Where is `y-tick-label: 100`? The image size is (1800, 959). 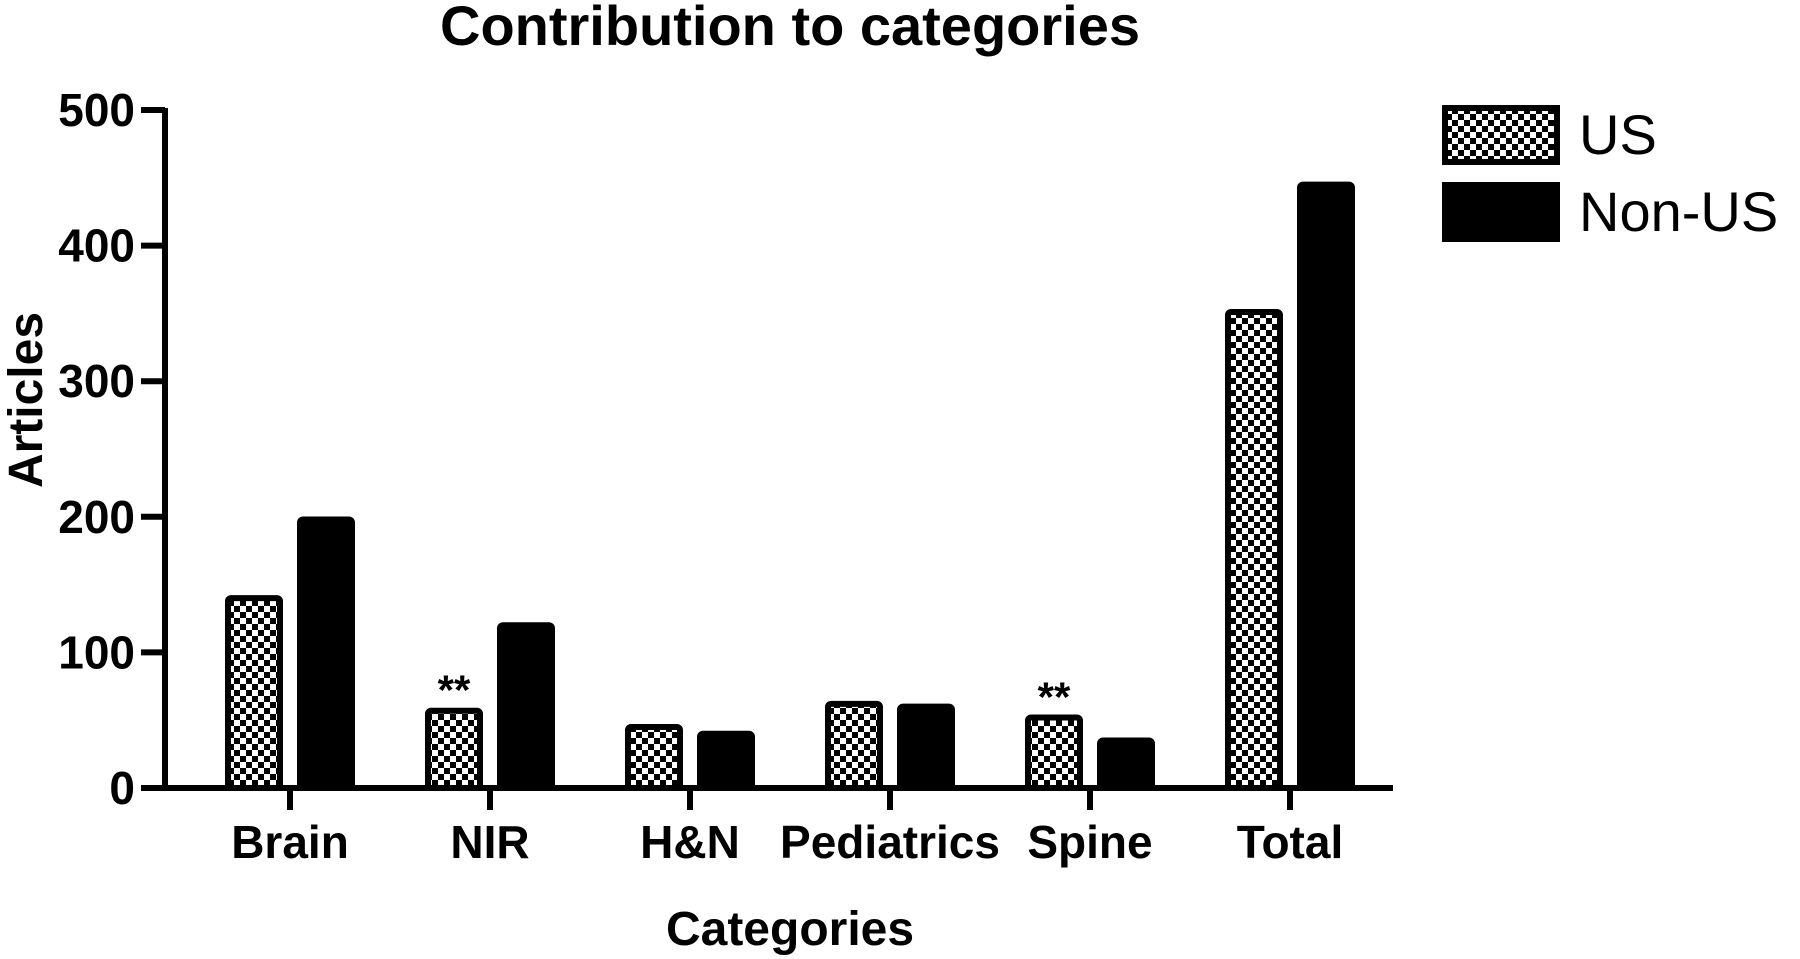 y-tick-label: 100 is located at coordinates (96, 652).